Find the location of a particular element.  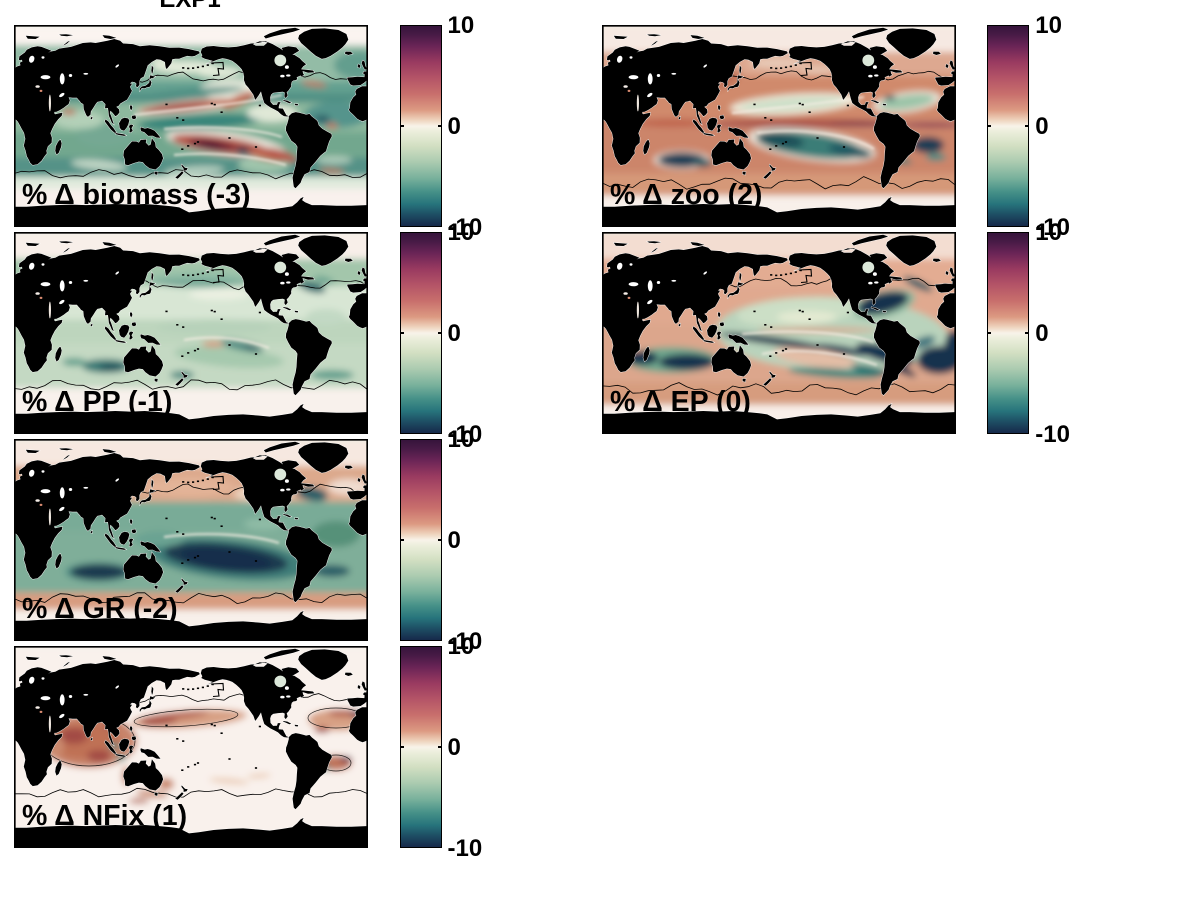

svg-text: % Δ zoo (2) is located at coordinates (686, 195).